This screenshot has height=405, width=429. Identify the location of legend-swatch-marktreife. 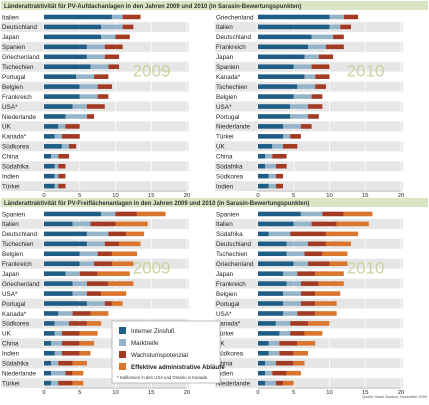
(122, 342).